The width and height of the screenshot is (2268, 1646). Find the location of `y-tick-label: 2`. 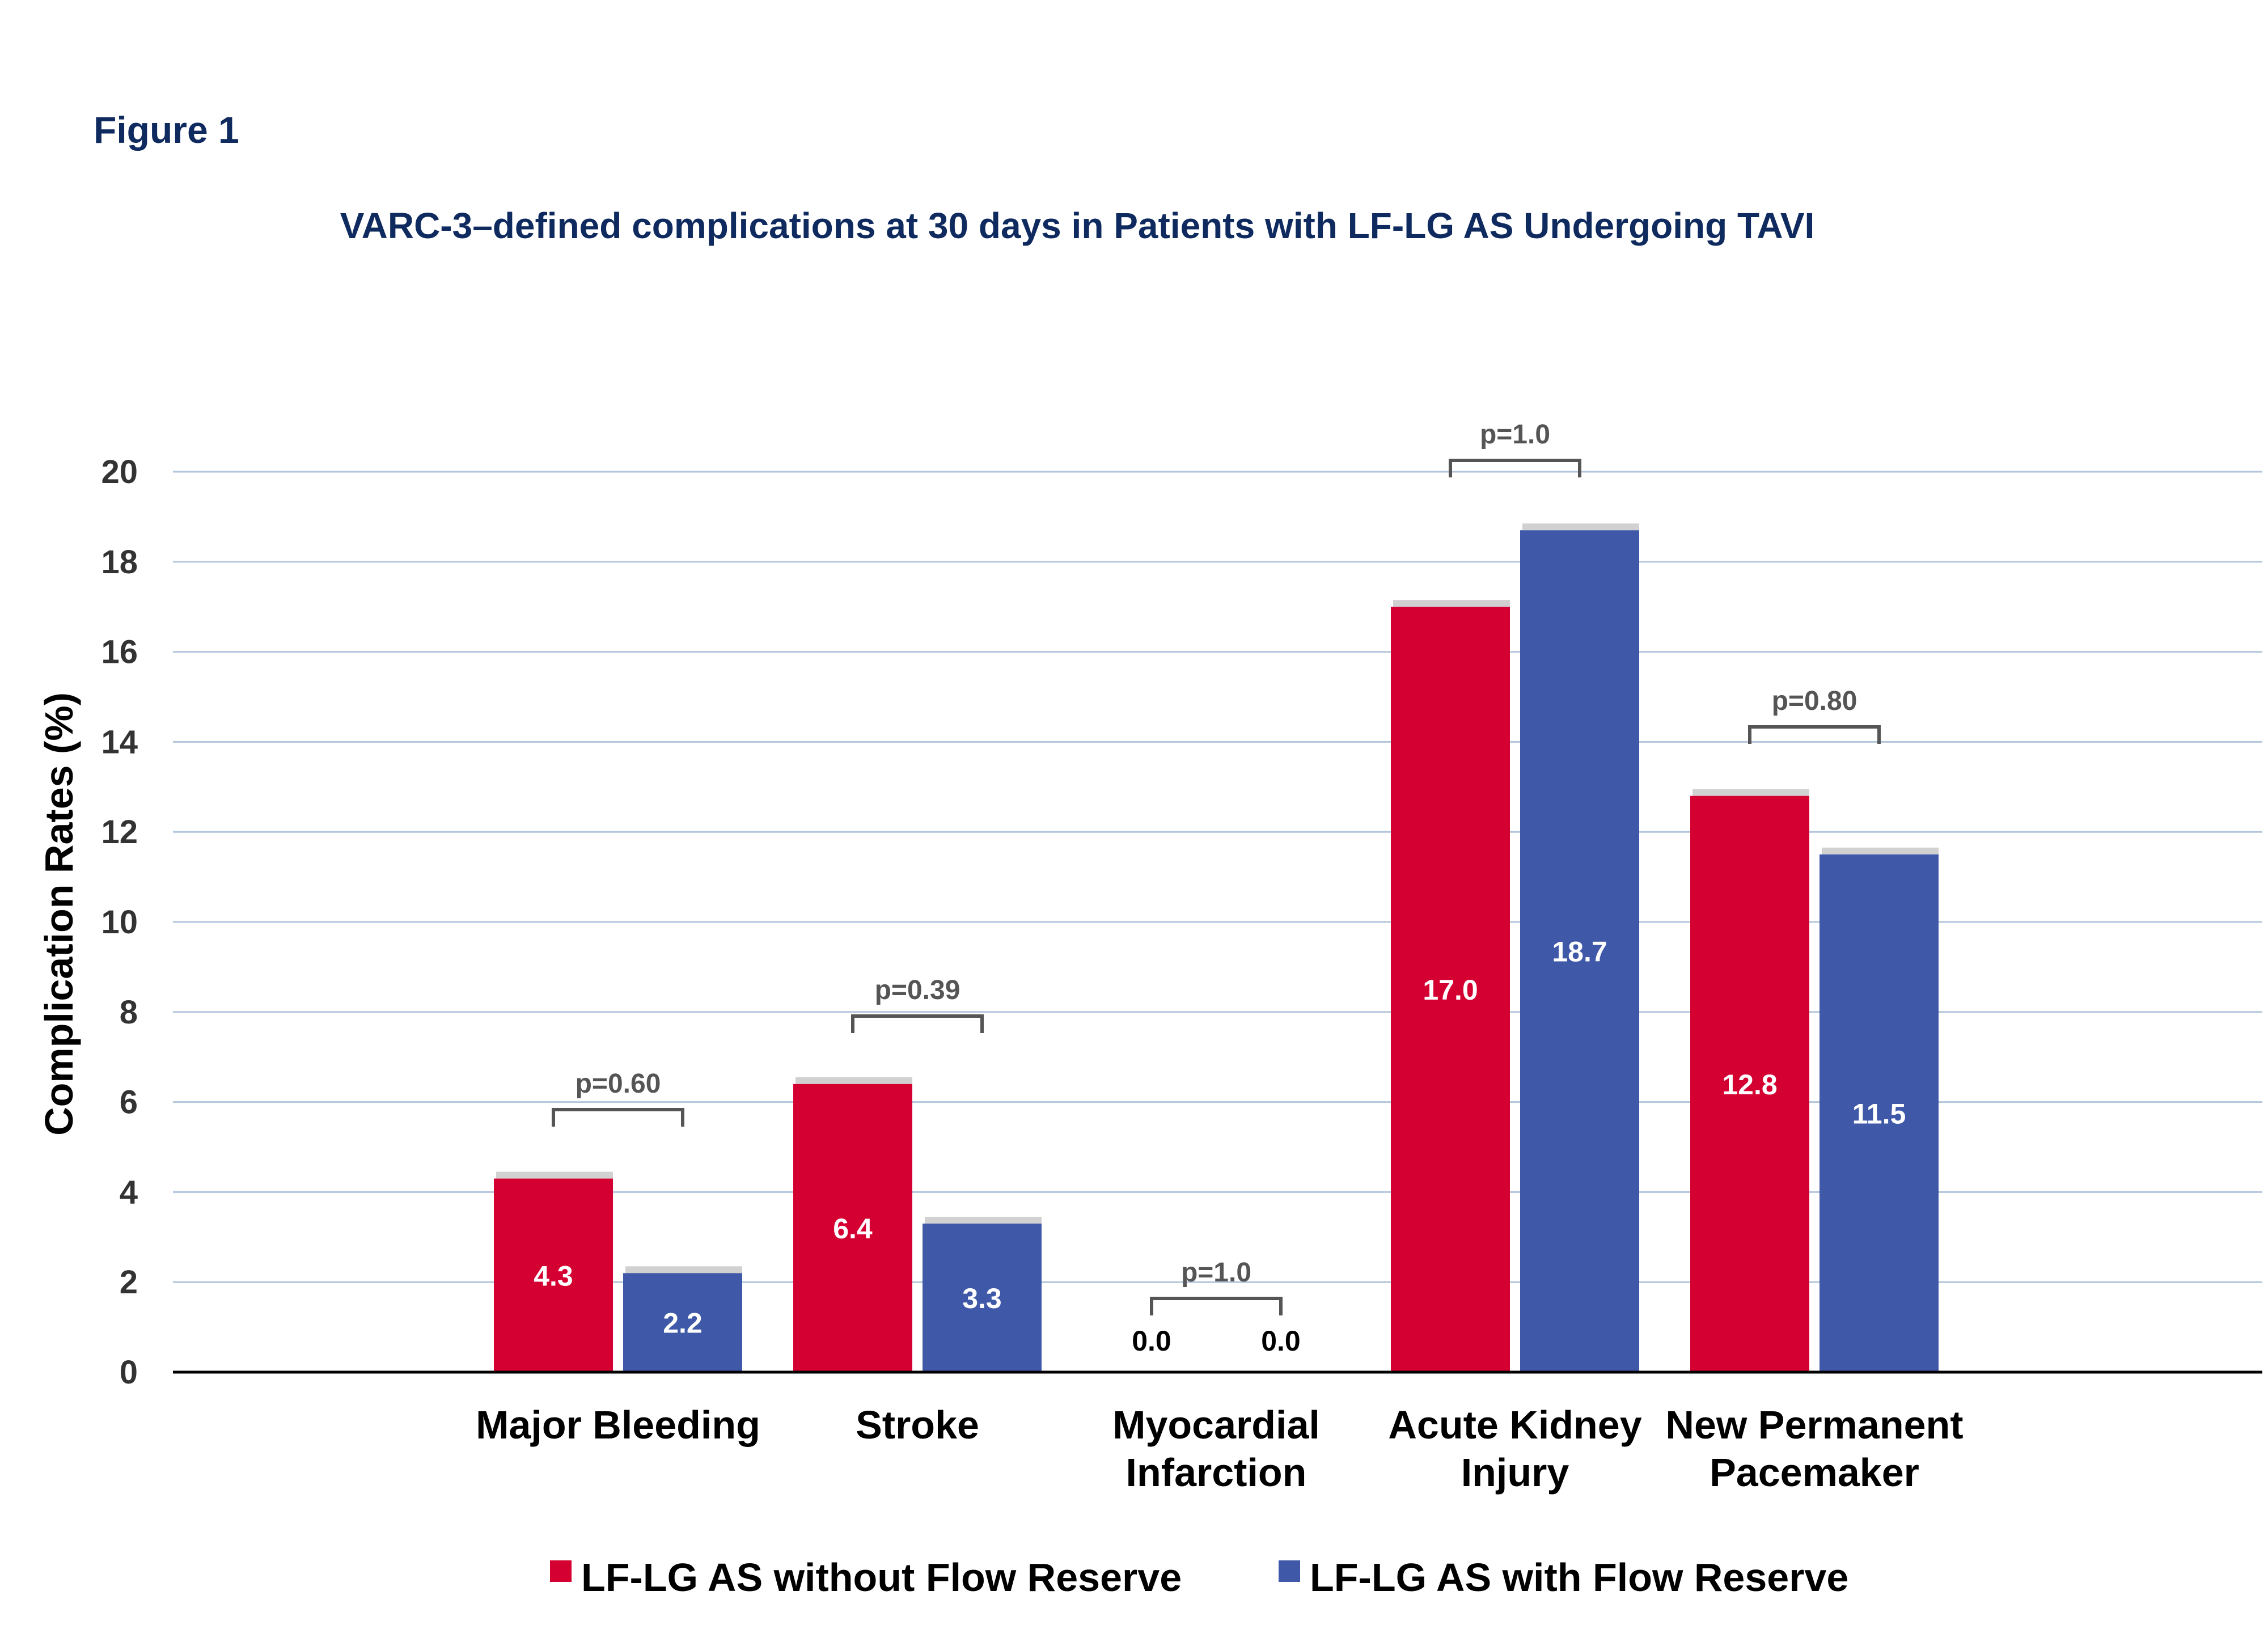

y-tick-label: 2 is located at coordinates (129, 1282).